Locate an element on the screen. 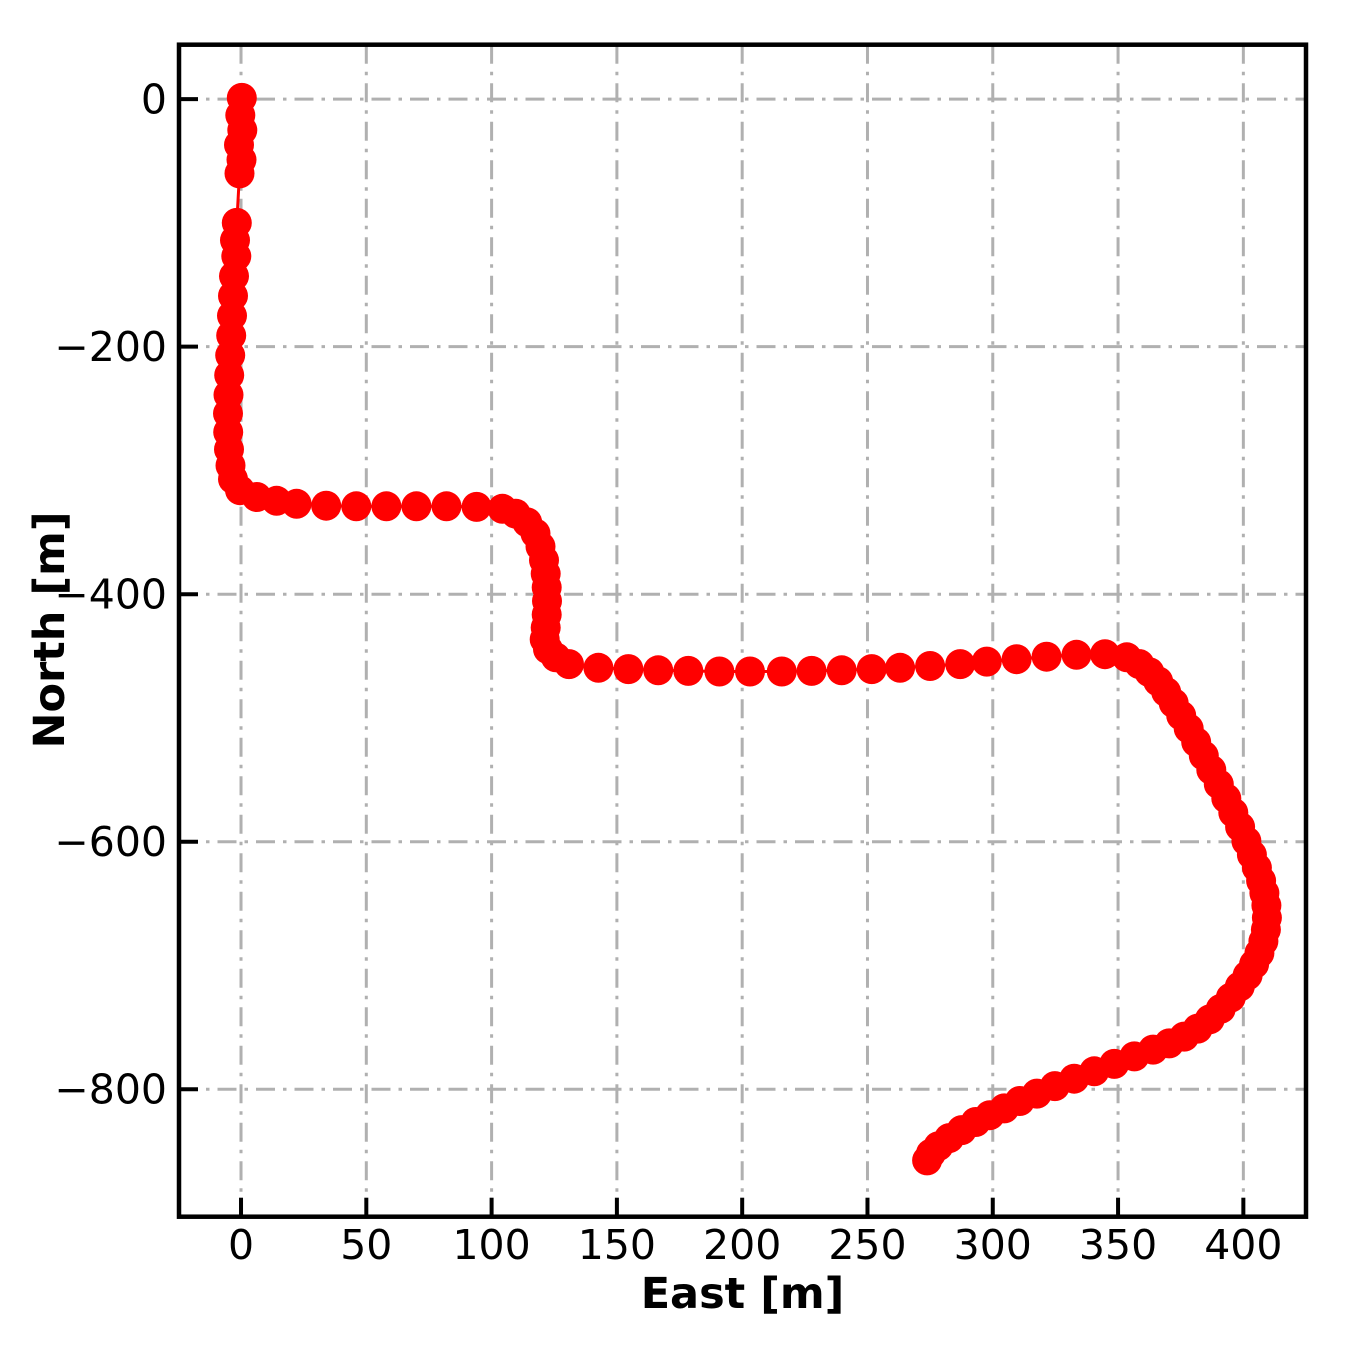  x-tick-label: 400 is located at coordinates (1243, 1245).